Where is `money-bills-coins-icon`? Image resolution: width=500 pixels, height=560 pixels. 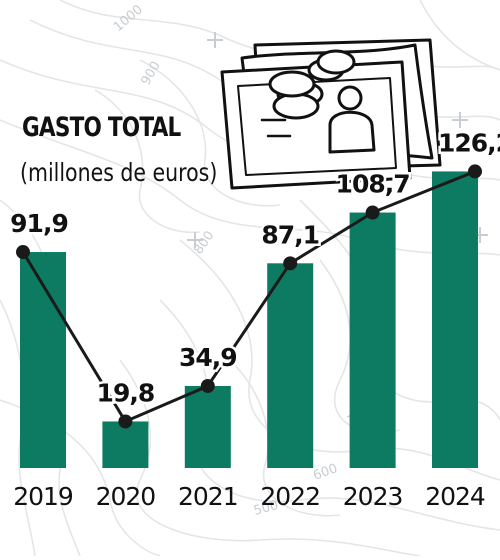 money-bills-coins-icon is located at coordinates (331, 114).